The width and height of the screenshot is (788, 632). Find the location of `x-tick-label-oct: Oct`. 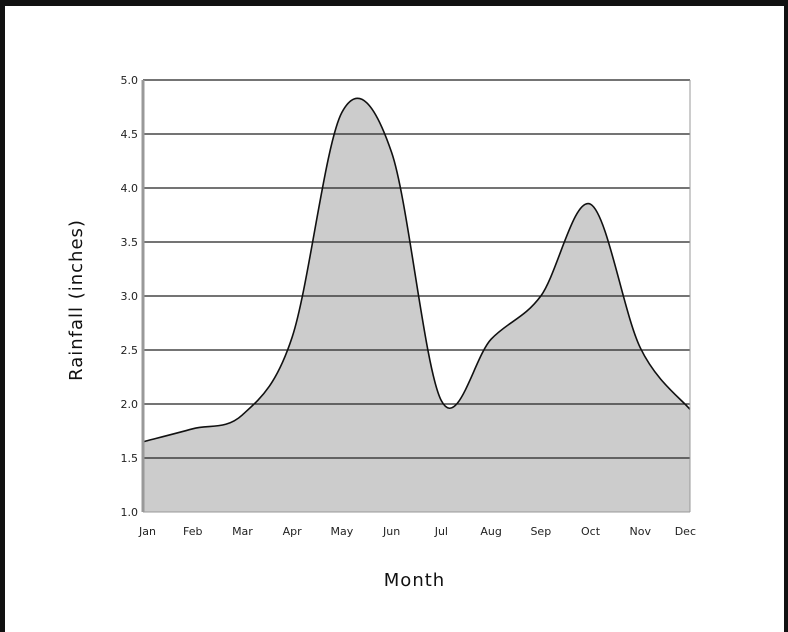

x-tick-label-oct: Oct is located at coordinates (591, 531).